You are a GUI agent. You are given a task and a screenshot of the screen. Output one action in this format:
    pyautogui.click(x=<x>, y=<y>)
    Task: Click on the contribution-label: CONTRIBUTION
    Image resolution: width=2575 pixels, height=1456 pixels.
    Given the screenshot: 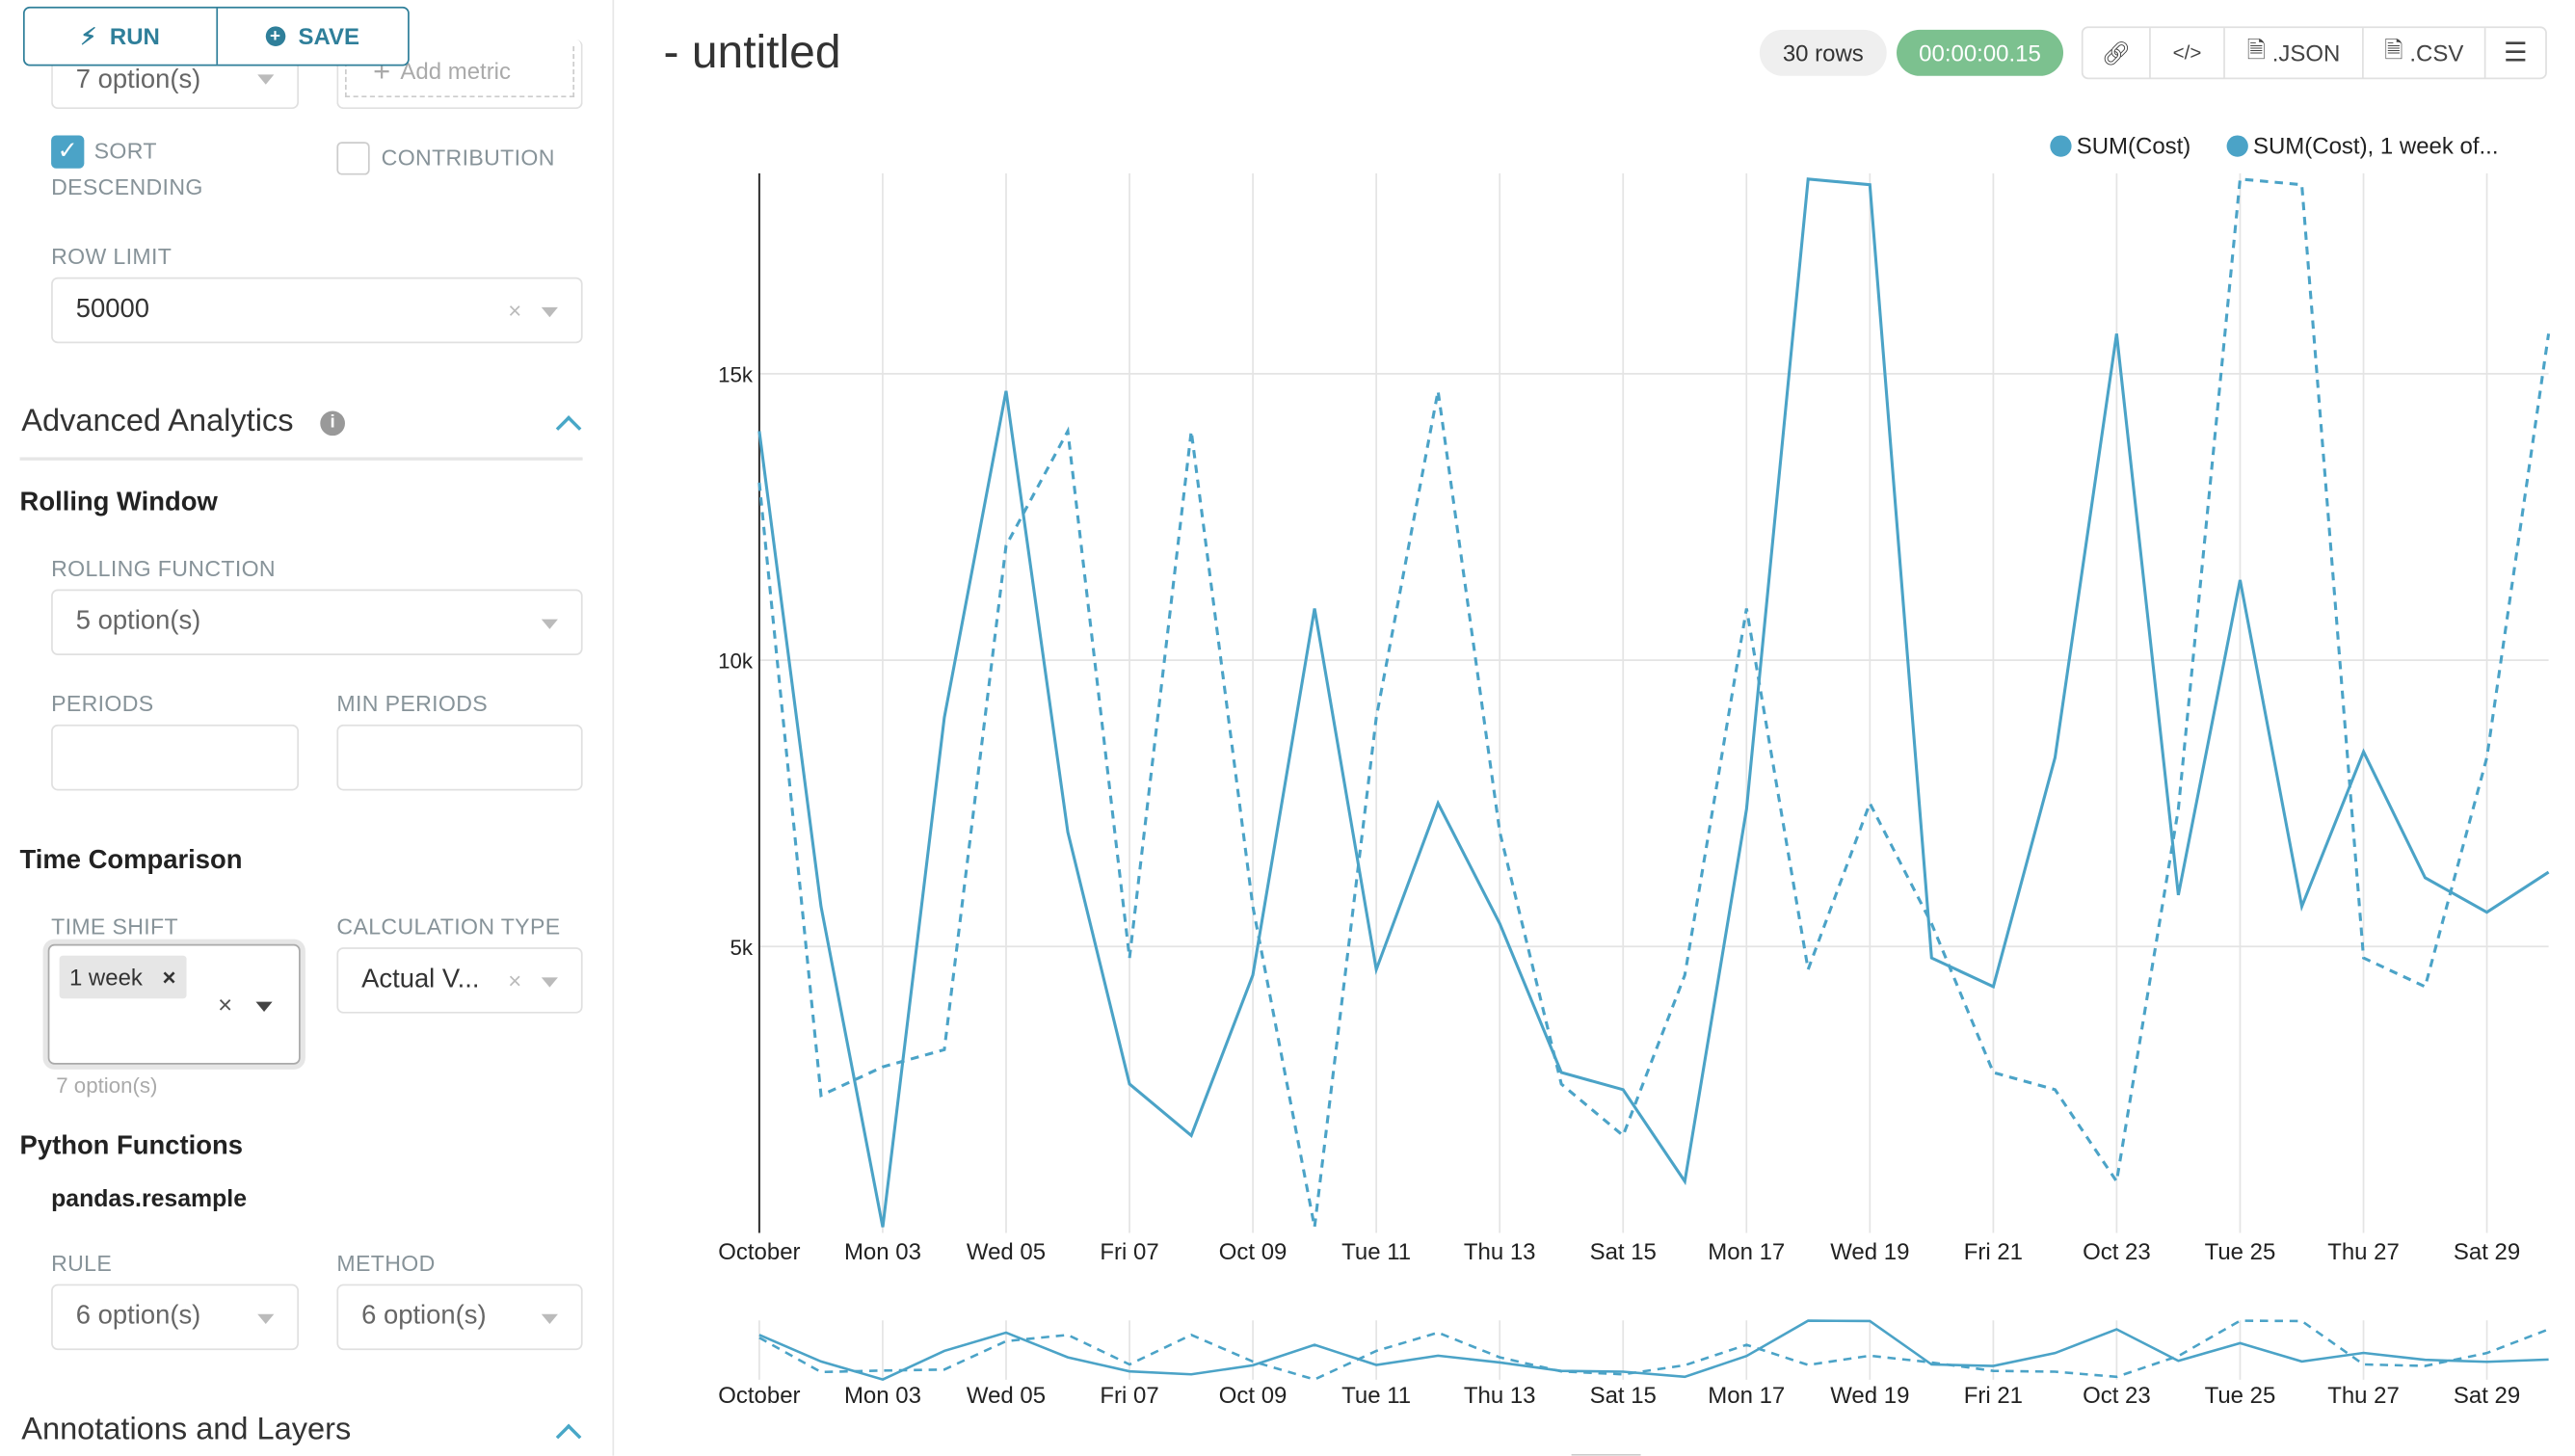 What is the action you would take?
    pyautogui.click(x=468, y=158)
    